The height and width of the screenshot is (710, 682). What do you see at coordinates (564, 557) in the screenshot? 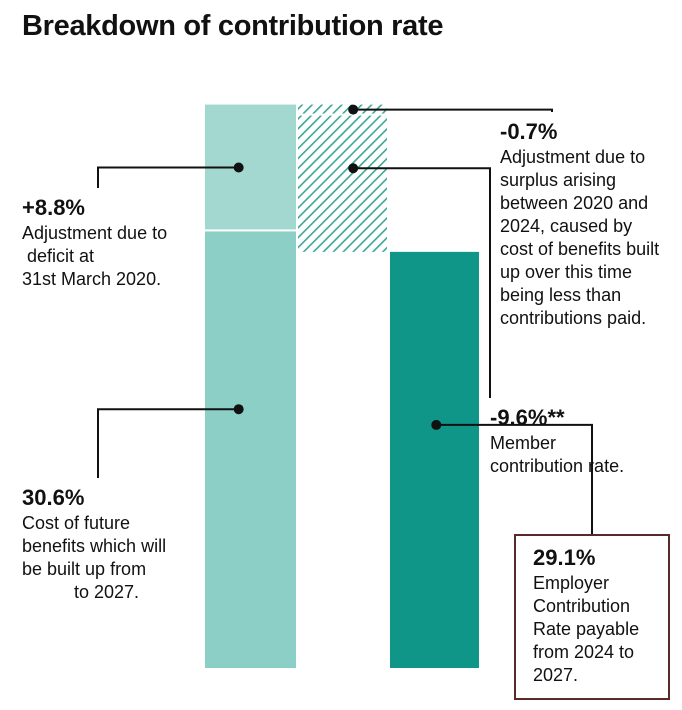
I see `employer-value: 29.1%` at bounding box center [564, 557].